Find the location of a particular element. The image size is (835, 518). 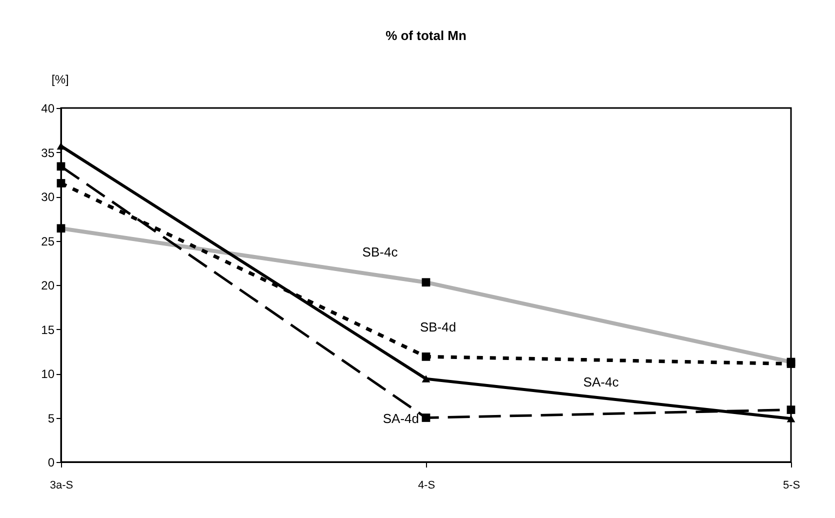

y-tick-label: 5 is located at coordinates (51, 418).